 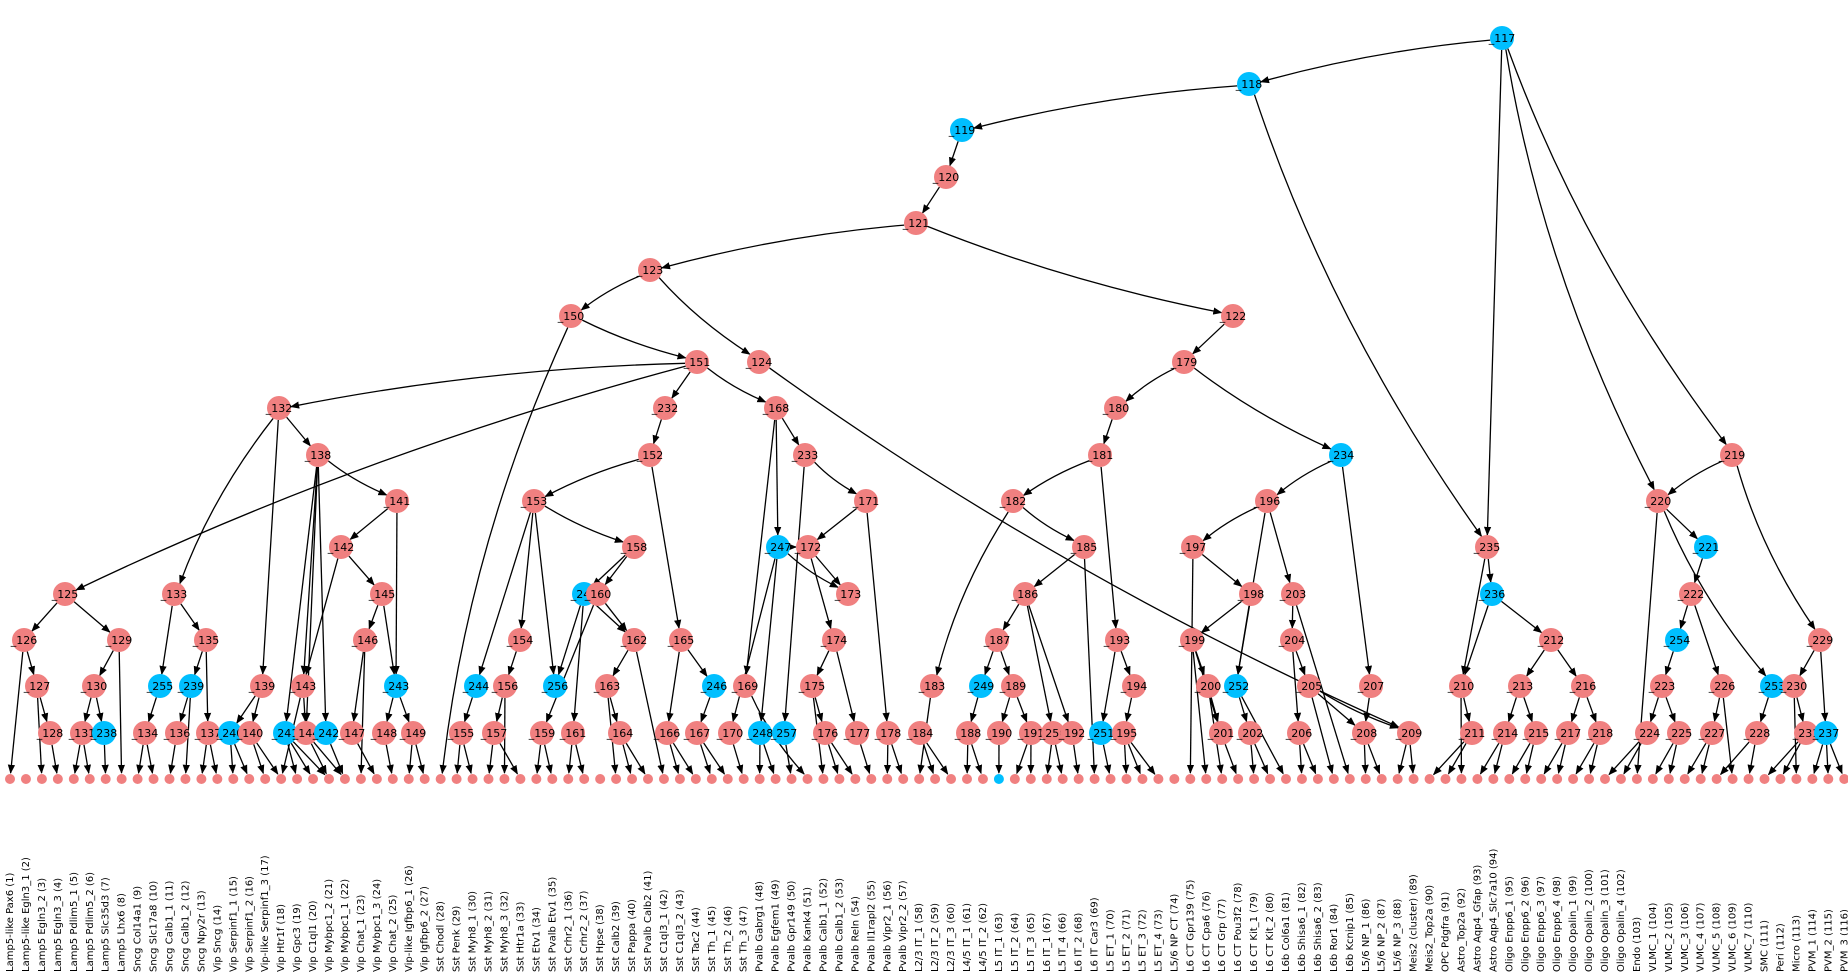 What do you see at coordinates (397, 501) in the screenshot?
I see `node-label: _141` at bounding box center [397, 501].